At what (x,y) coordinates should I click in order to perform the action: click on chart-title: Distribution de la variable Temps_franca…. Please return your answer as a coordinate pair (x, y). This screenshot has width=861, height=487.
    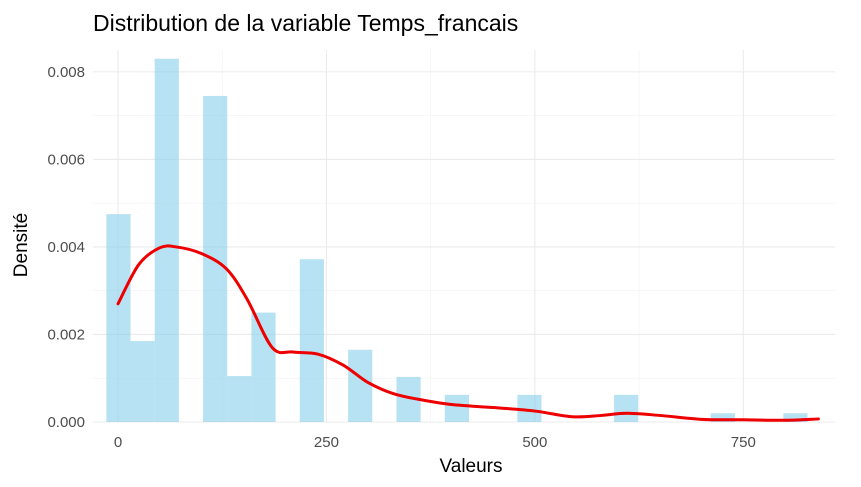
    Looking at the image, I should click on (305, 23).